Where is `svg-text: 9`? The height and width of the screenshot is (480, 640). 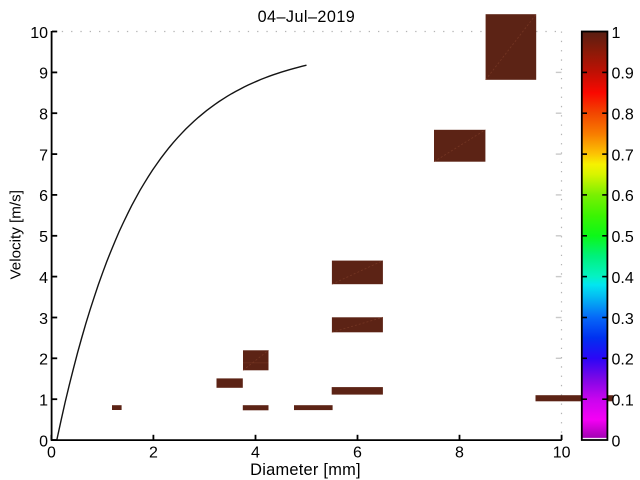 svg-text: 9 is located at coordinates (43, 74).